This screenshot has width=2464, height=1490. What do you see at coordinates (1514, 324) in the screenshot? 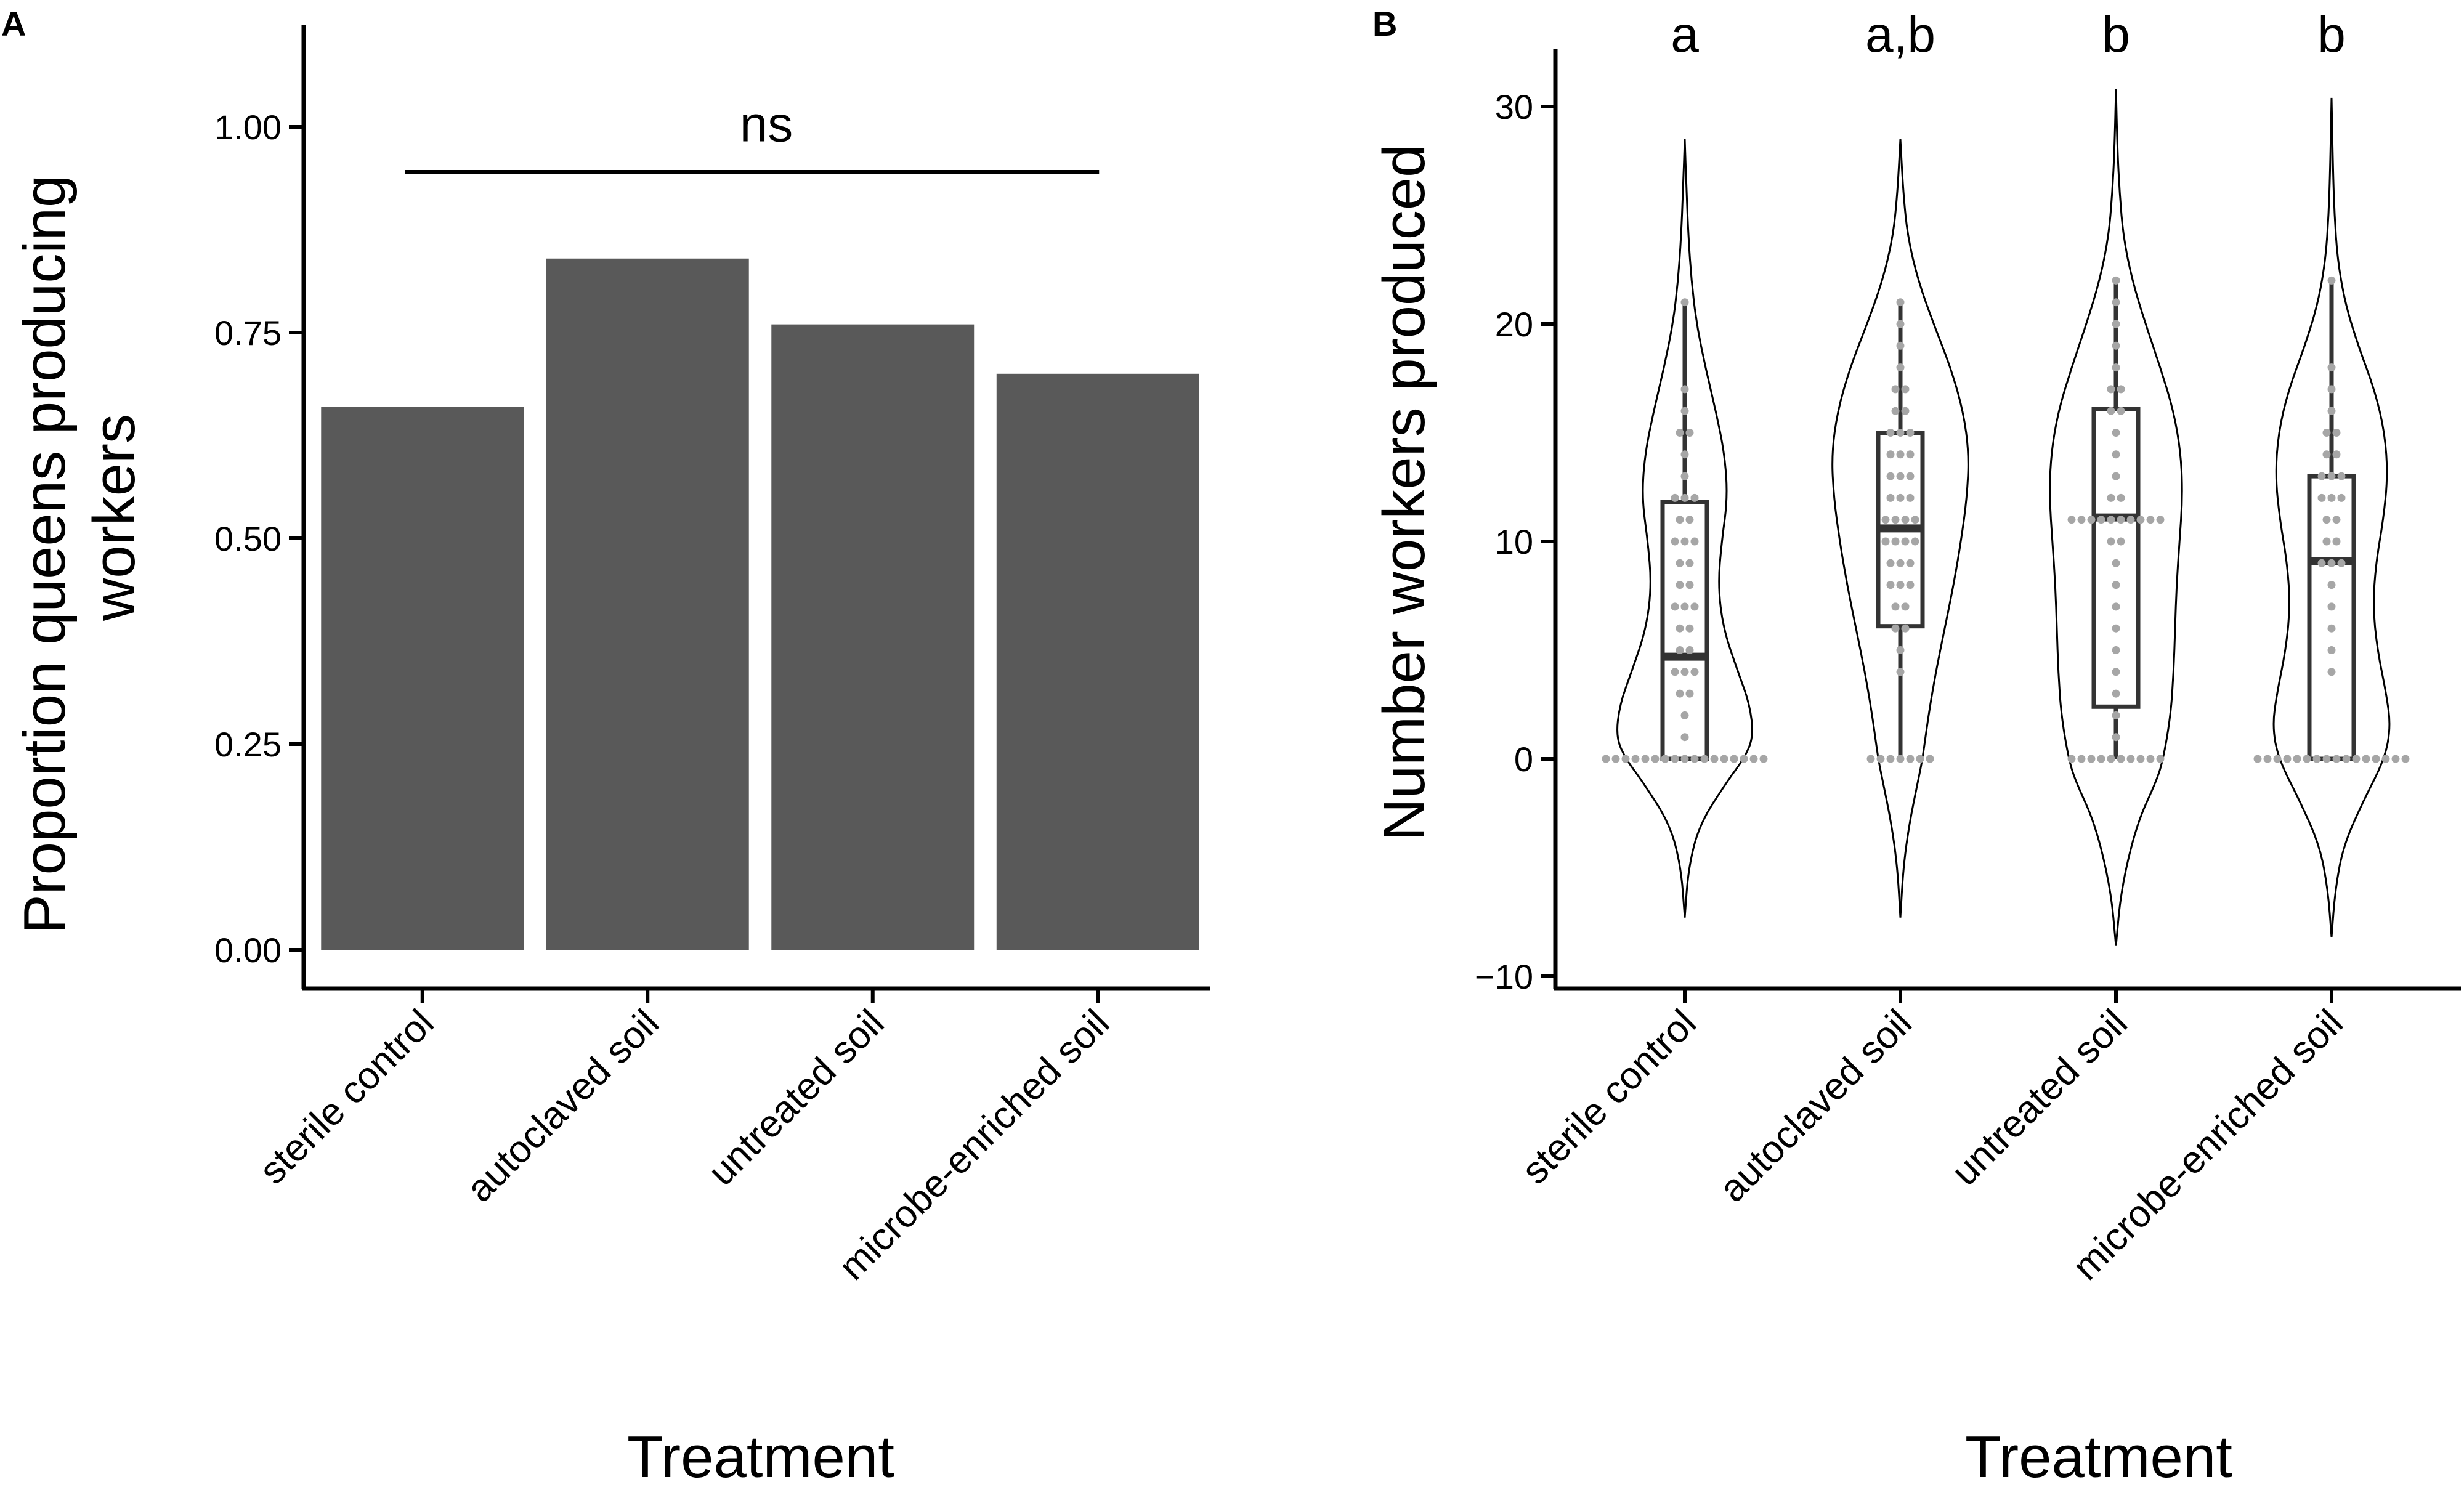
I see `y-tick-label: 20` at bounding box center [1514, 324].